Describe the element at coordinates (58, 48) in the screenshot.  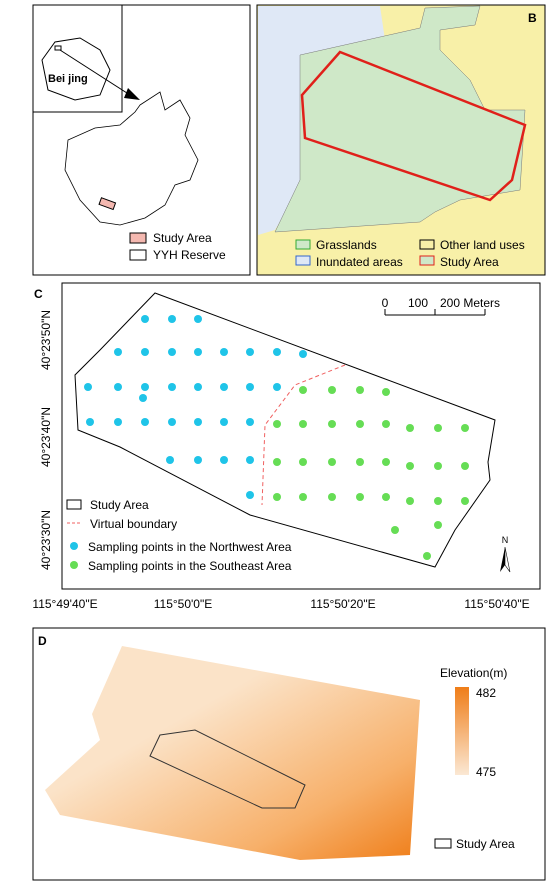
I see `location-box` at that location.